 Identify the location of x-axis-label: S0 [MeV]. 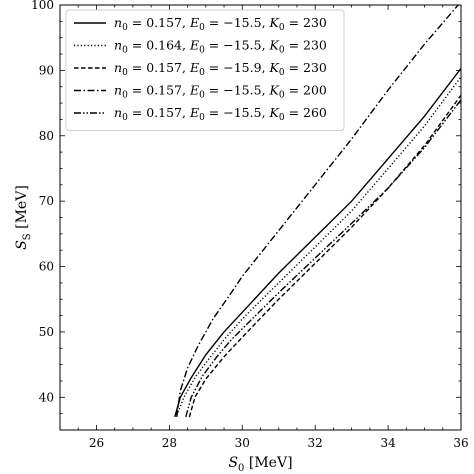
(260, 464).